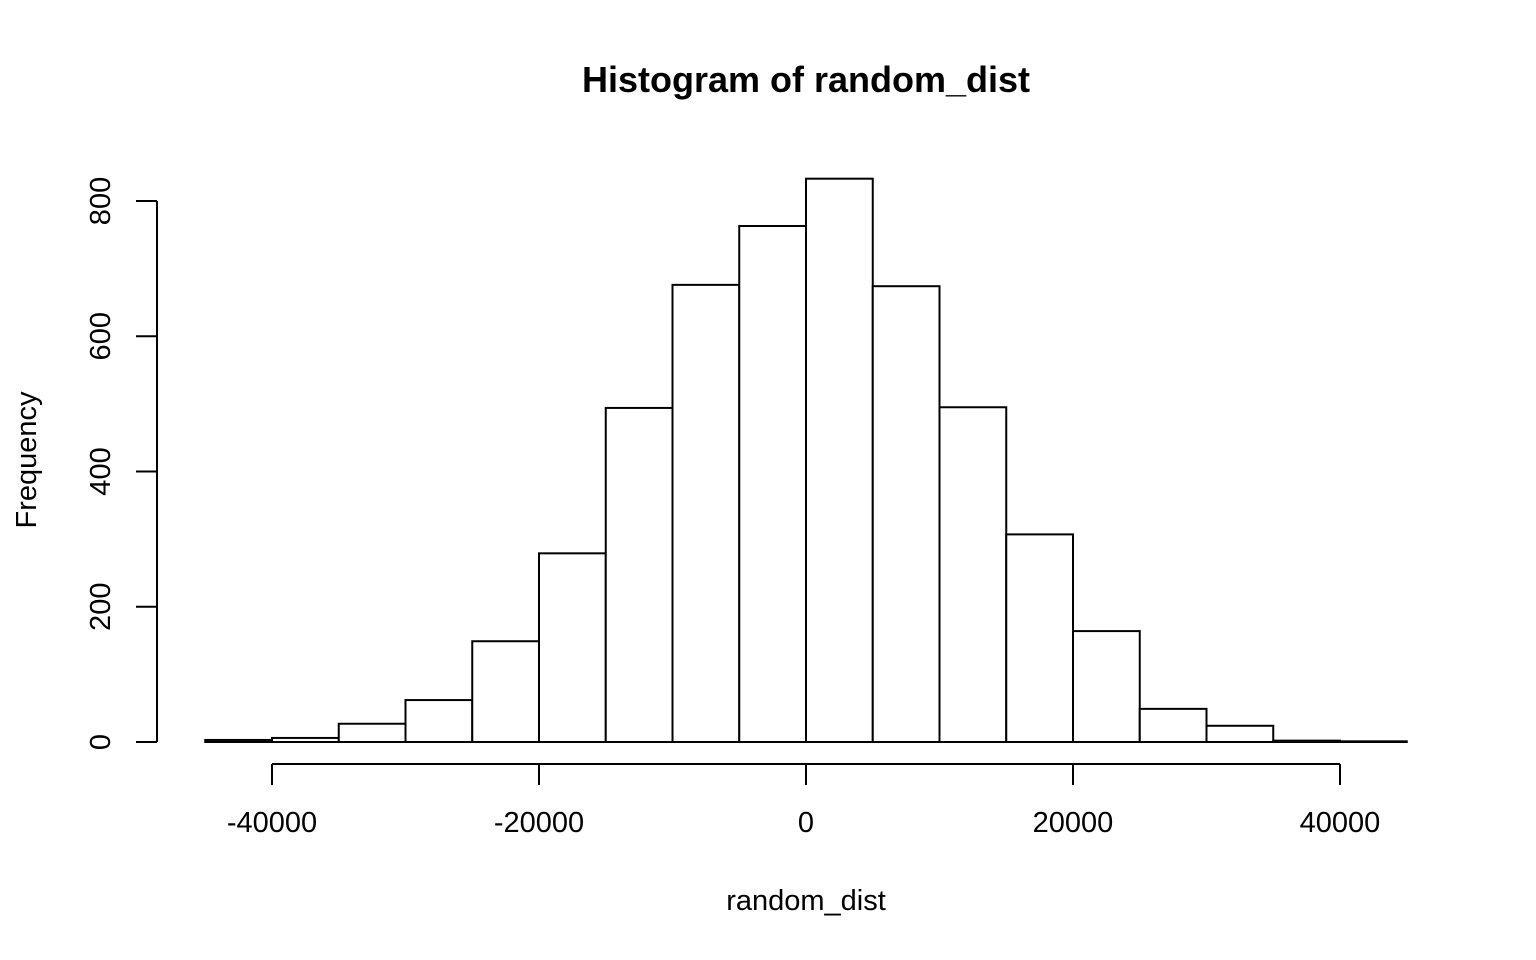  Describe the element at coordinates (1340, 823) in the screenshot. I see `x-tick-label: 40000` at that location.